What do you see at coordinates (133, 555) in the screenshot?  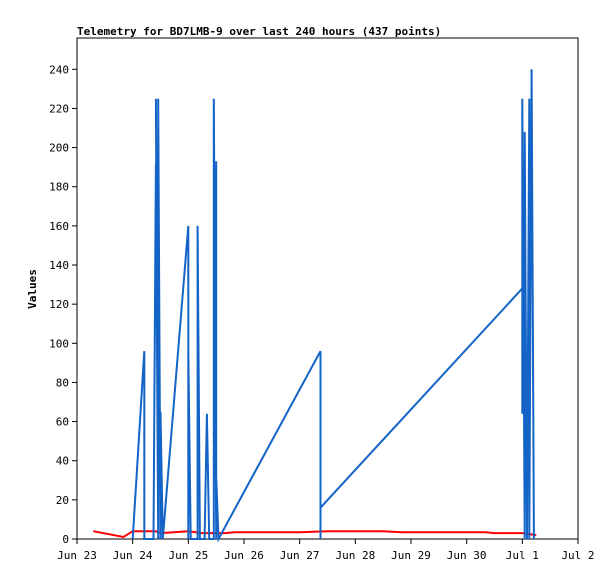 I see `x-tick-label: Jun 24` at bounding box center [133, 555].